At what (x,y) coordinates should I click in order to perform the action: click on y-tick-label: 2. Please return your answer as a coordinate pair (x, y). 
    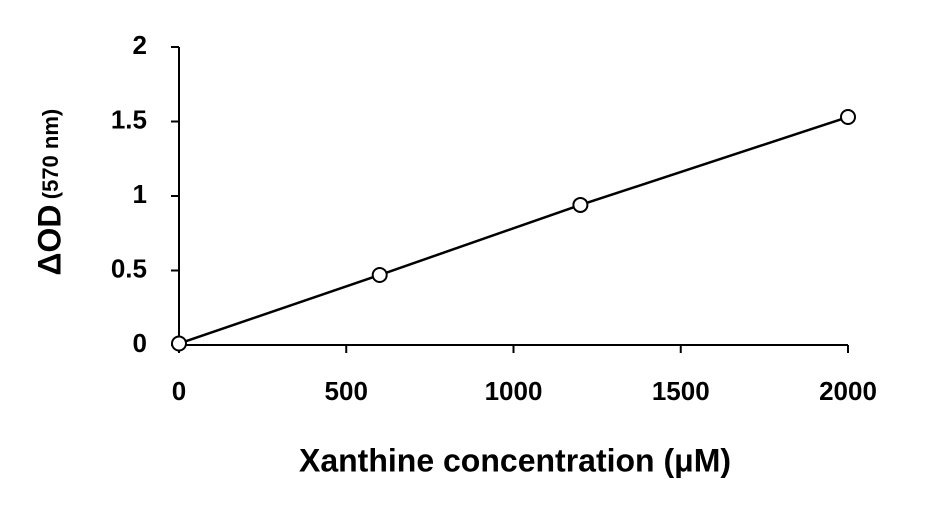
    Looking at the image, I should click on (140, 45).